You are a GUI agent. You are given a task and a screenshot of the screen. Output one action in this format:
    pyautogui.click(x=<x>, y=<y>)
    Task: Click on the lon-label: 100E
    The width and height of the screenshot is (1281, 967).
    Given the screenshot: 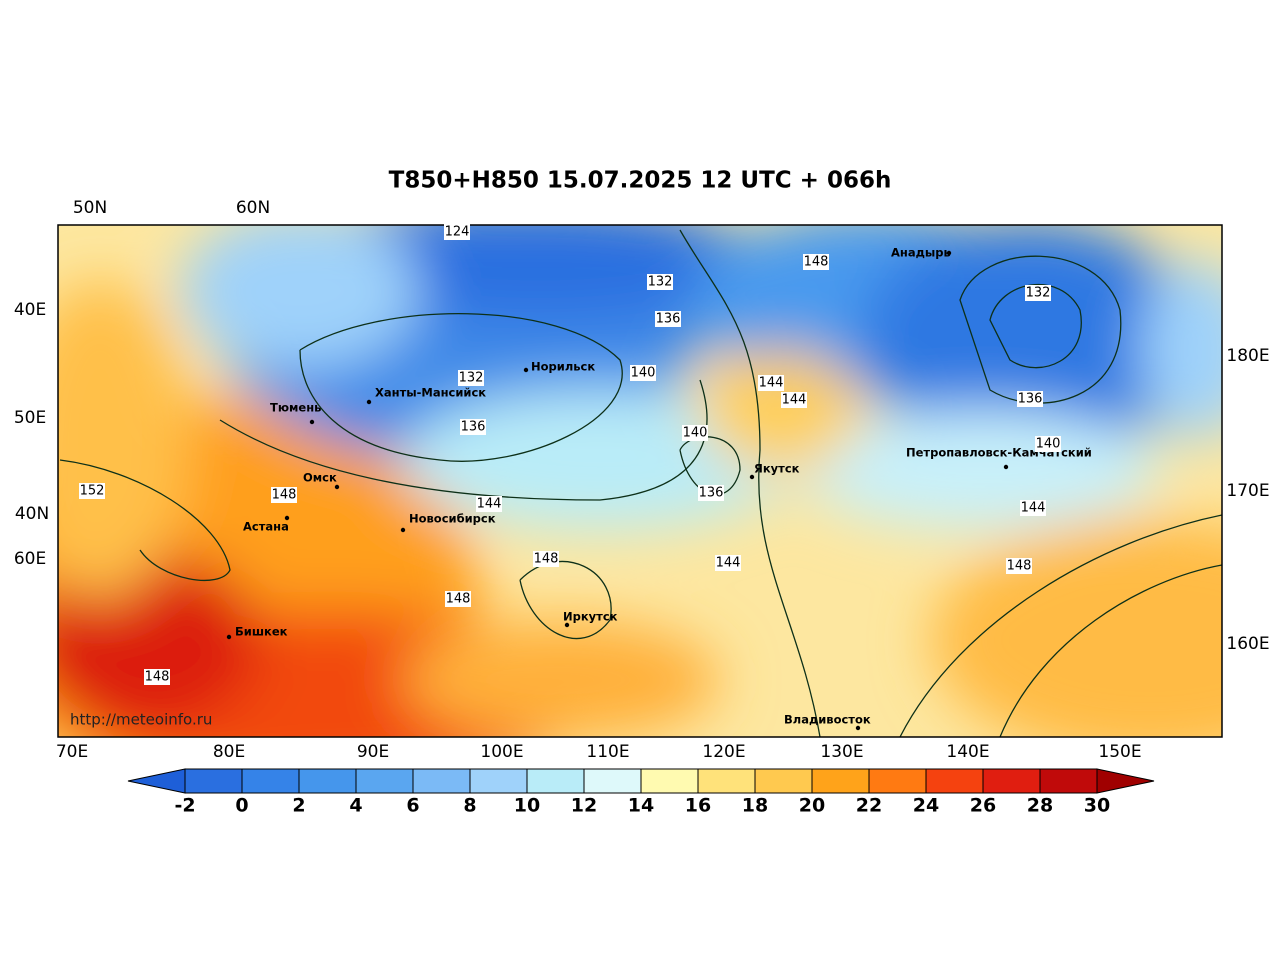 What is the action you would take?
    pyautogui.click(x=501, y=752)
    